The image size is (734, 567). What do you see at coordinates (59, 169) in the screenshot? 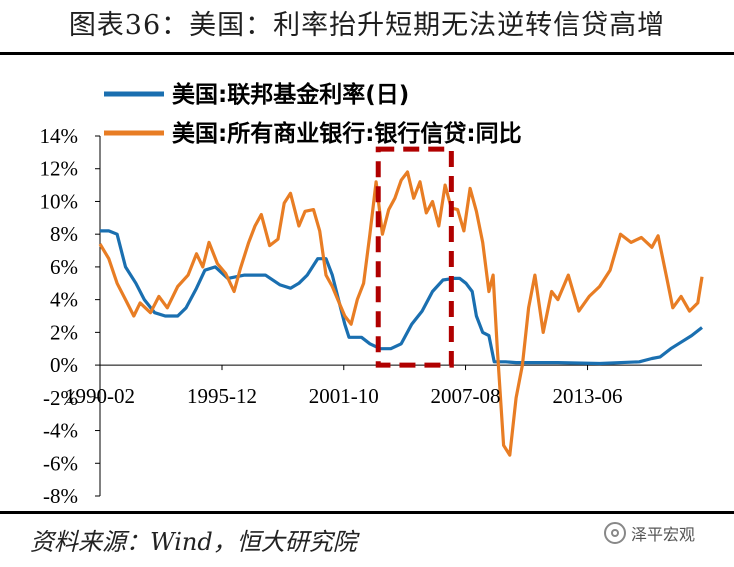
I see `y-tick-label: 12%` at bounding box center [59, 169].